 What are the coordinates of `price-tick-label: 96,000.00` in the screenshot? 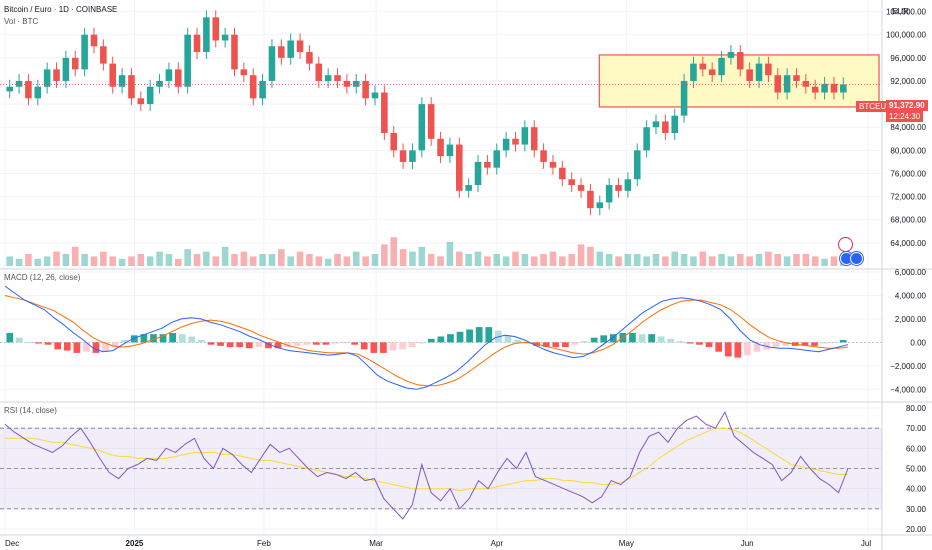 It's located at (908, 58).